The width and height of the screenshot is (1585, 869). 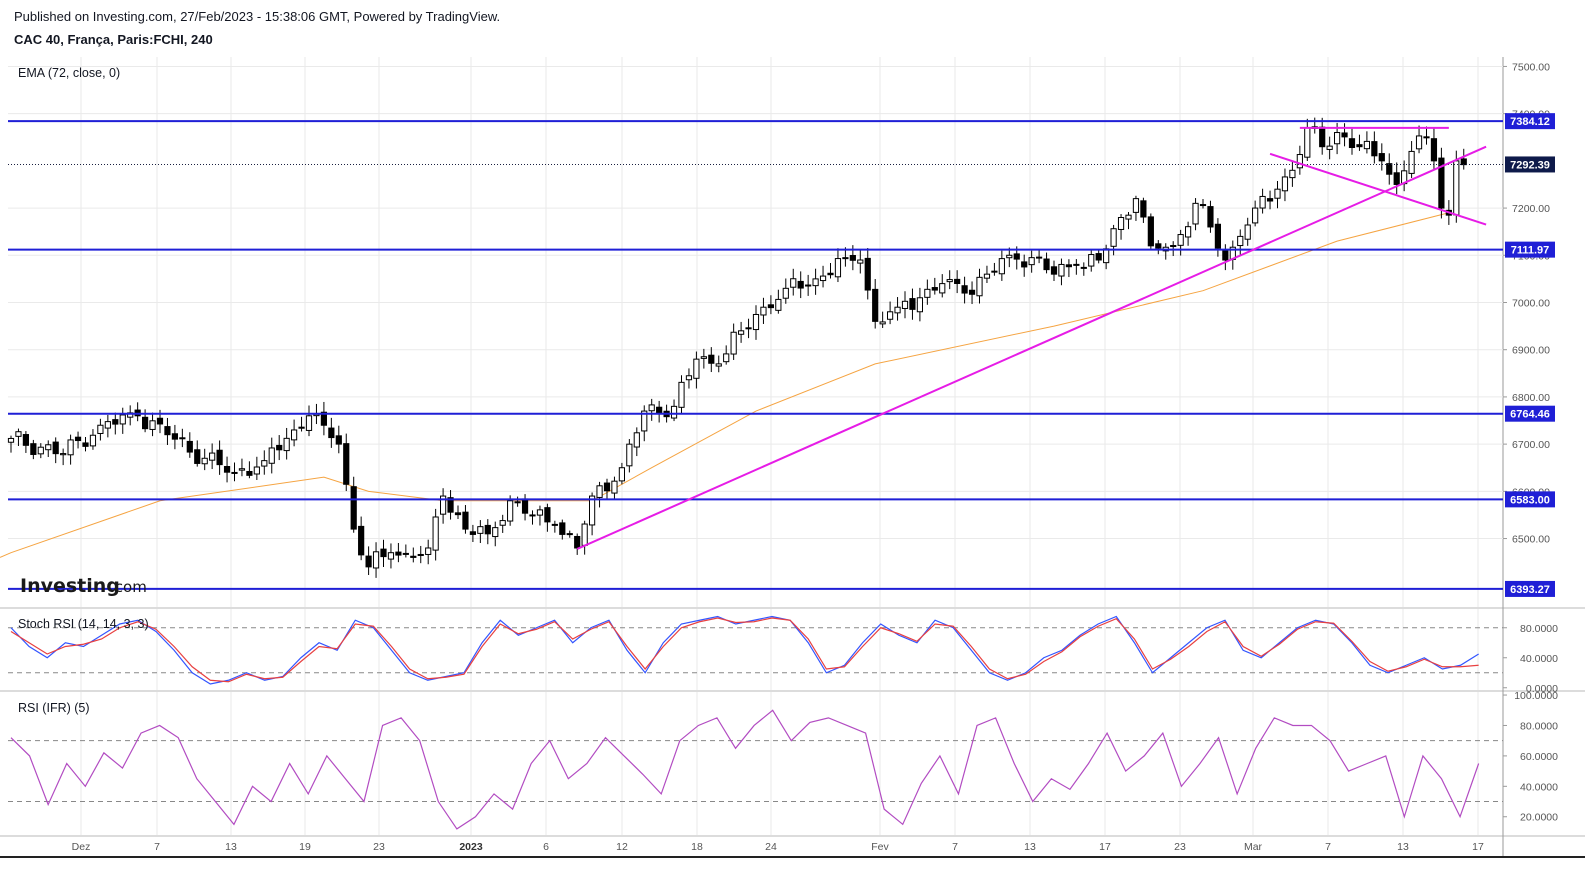 I want to click on stoch-rsi-label: Stoch RSI (14, 14, 3, 3), so click(x=83, y=624).